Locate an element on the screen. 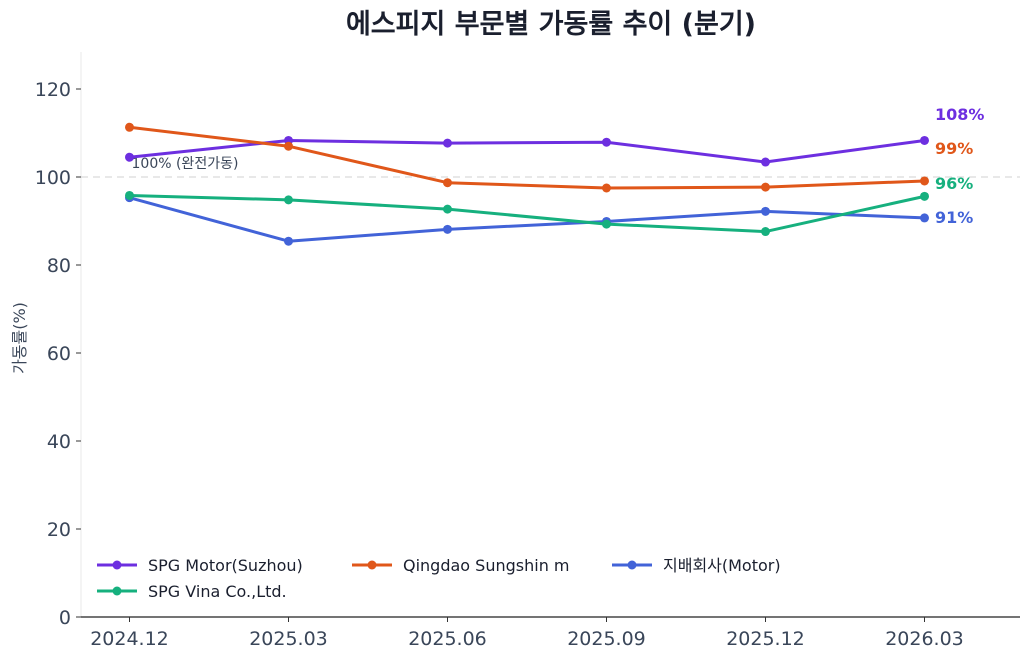 The width and height of the screenshot is (1030, 659). x-tick-label: 2025.03 is located at coordinates (288, 639).